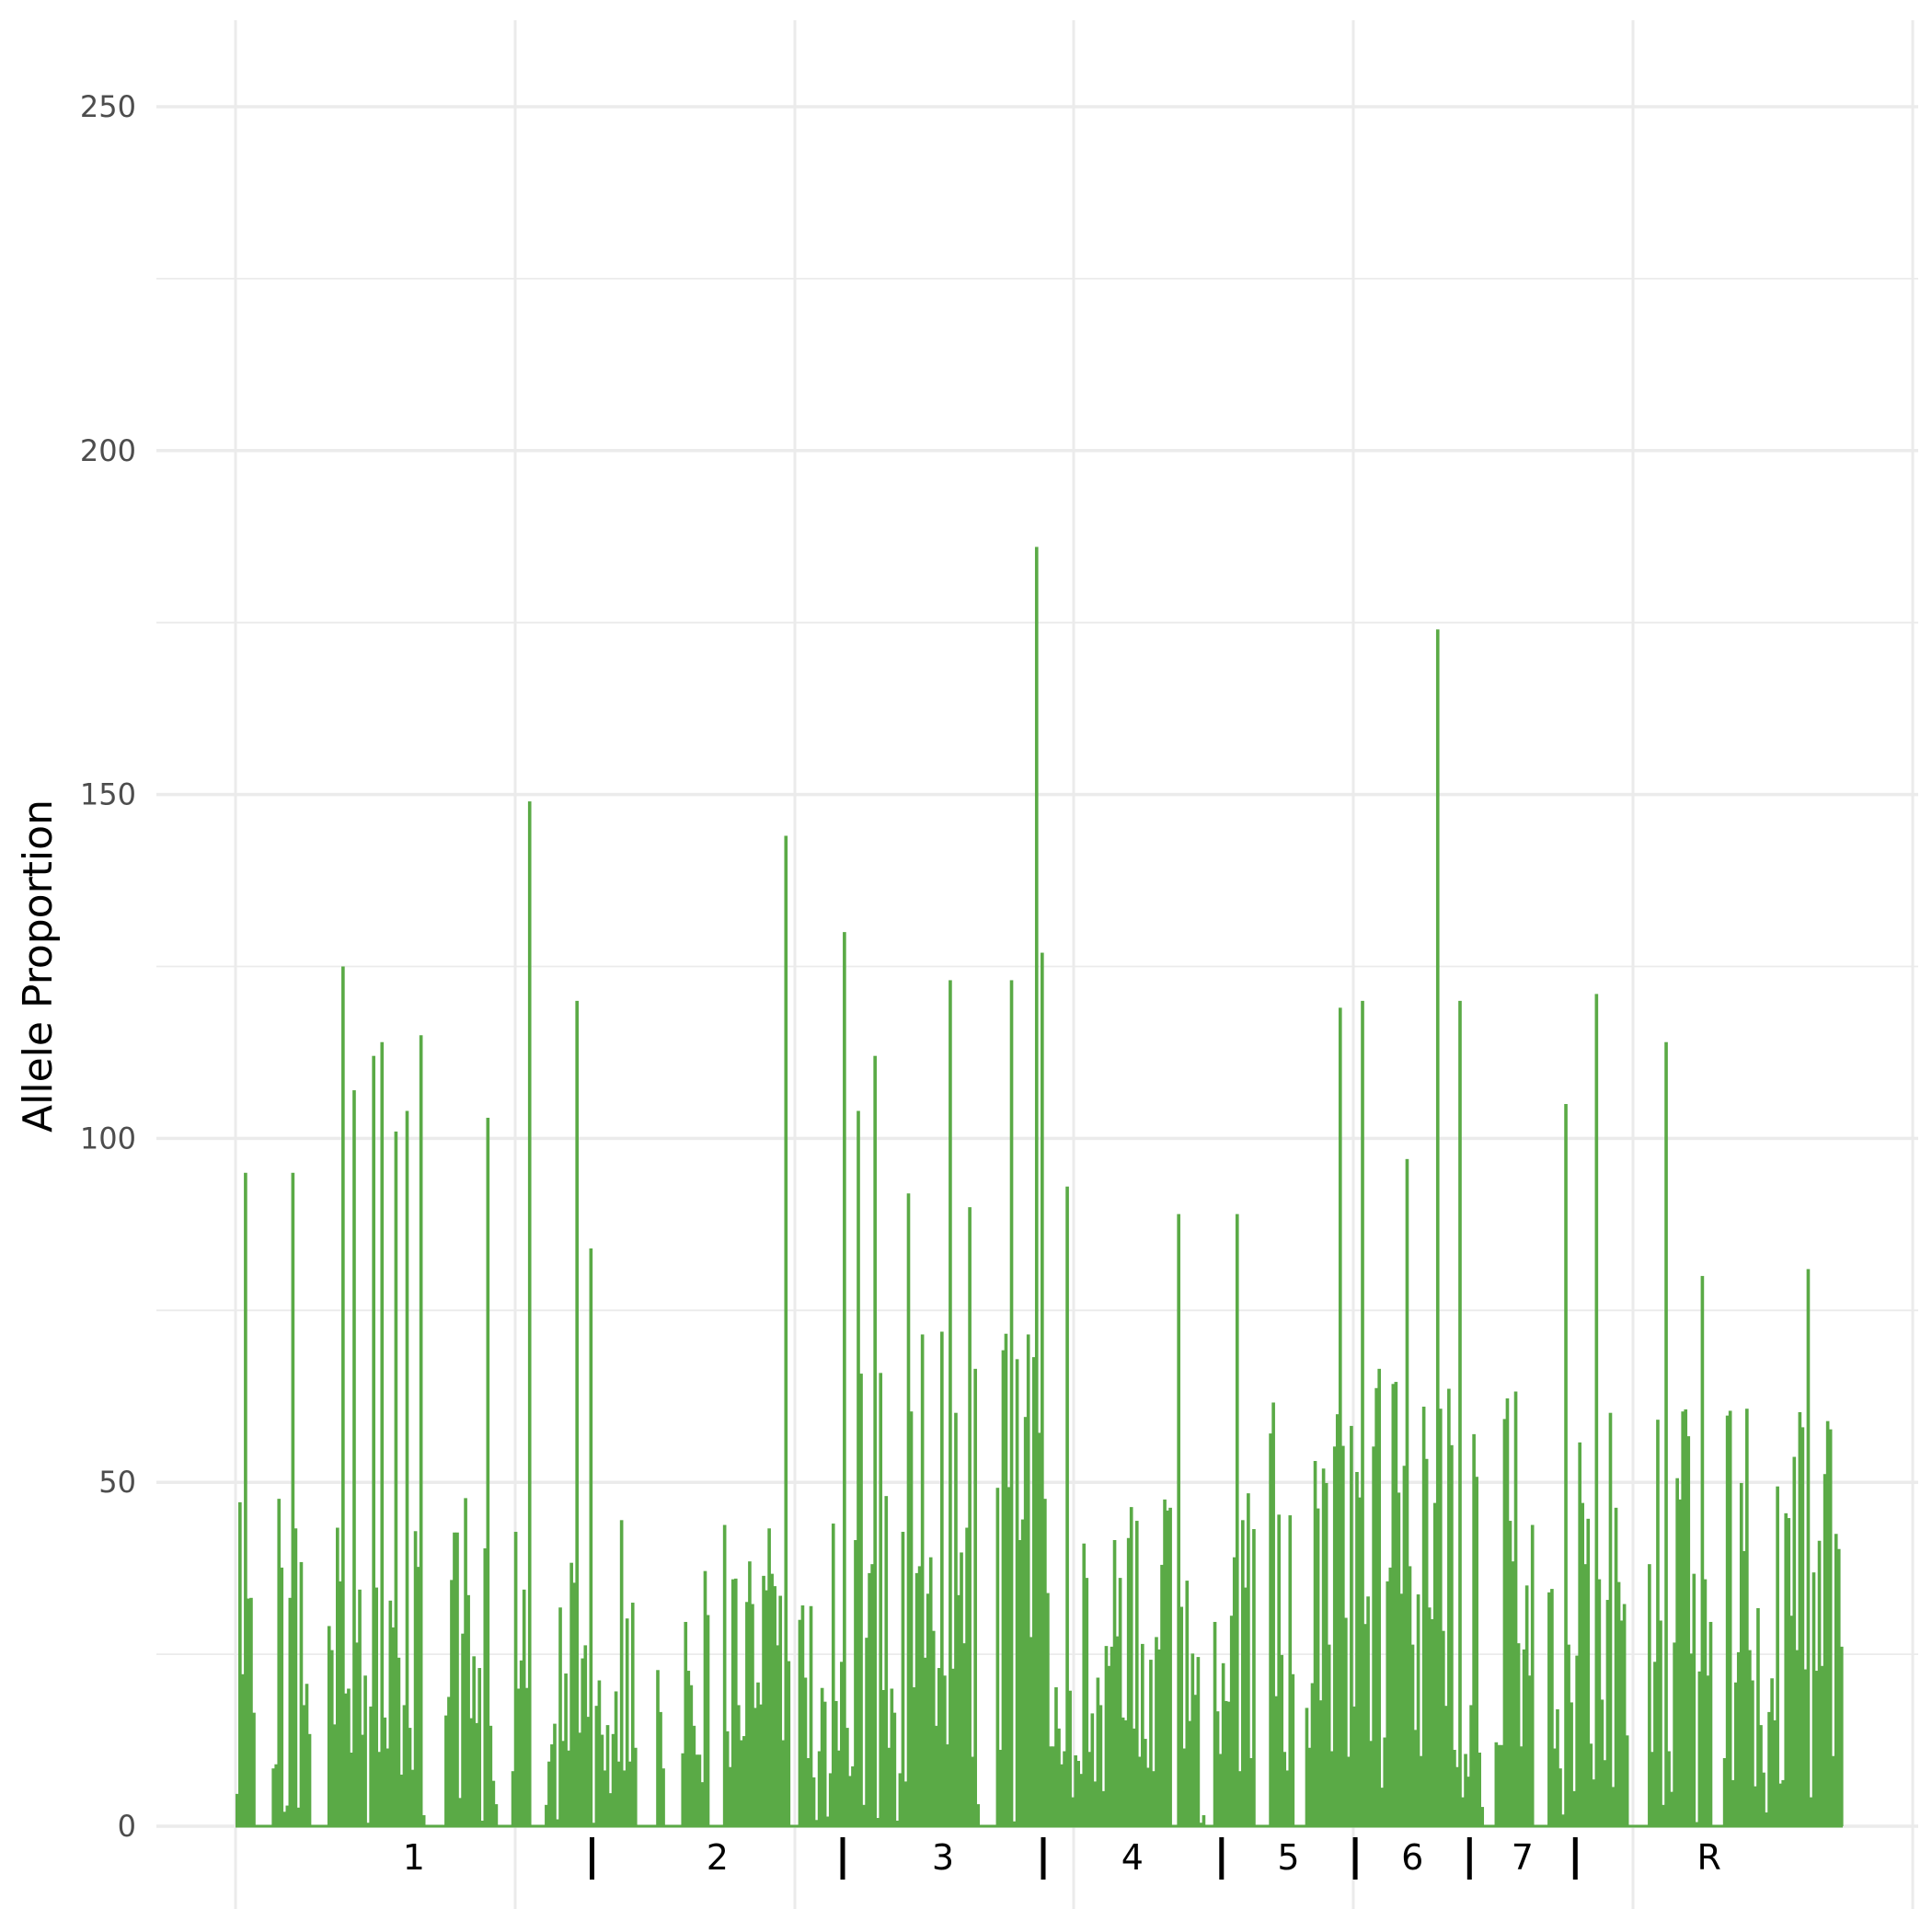 The image size is (1932, 1932). Describe the element at coordinates (108, 106) in the screenshot. I see `y-tick-label-250: 250` at that location.